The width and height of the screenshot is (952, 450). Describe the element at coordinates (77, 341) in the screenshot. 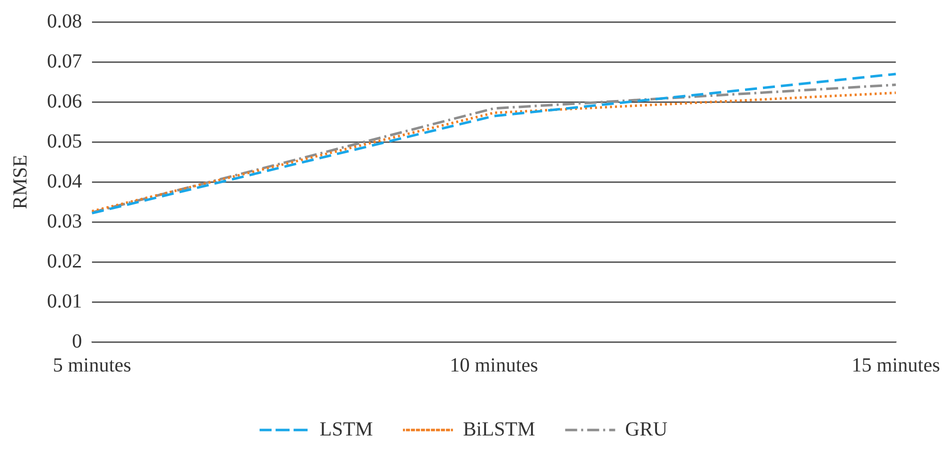

I see `y-tick-label: 0` at that location.